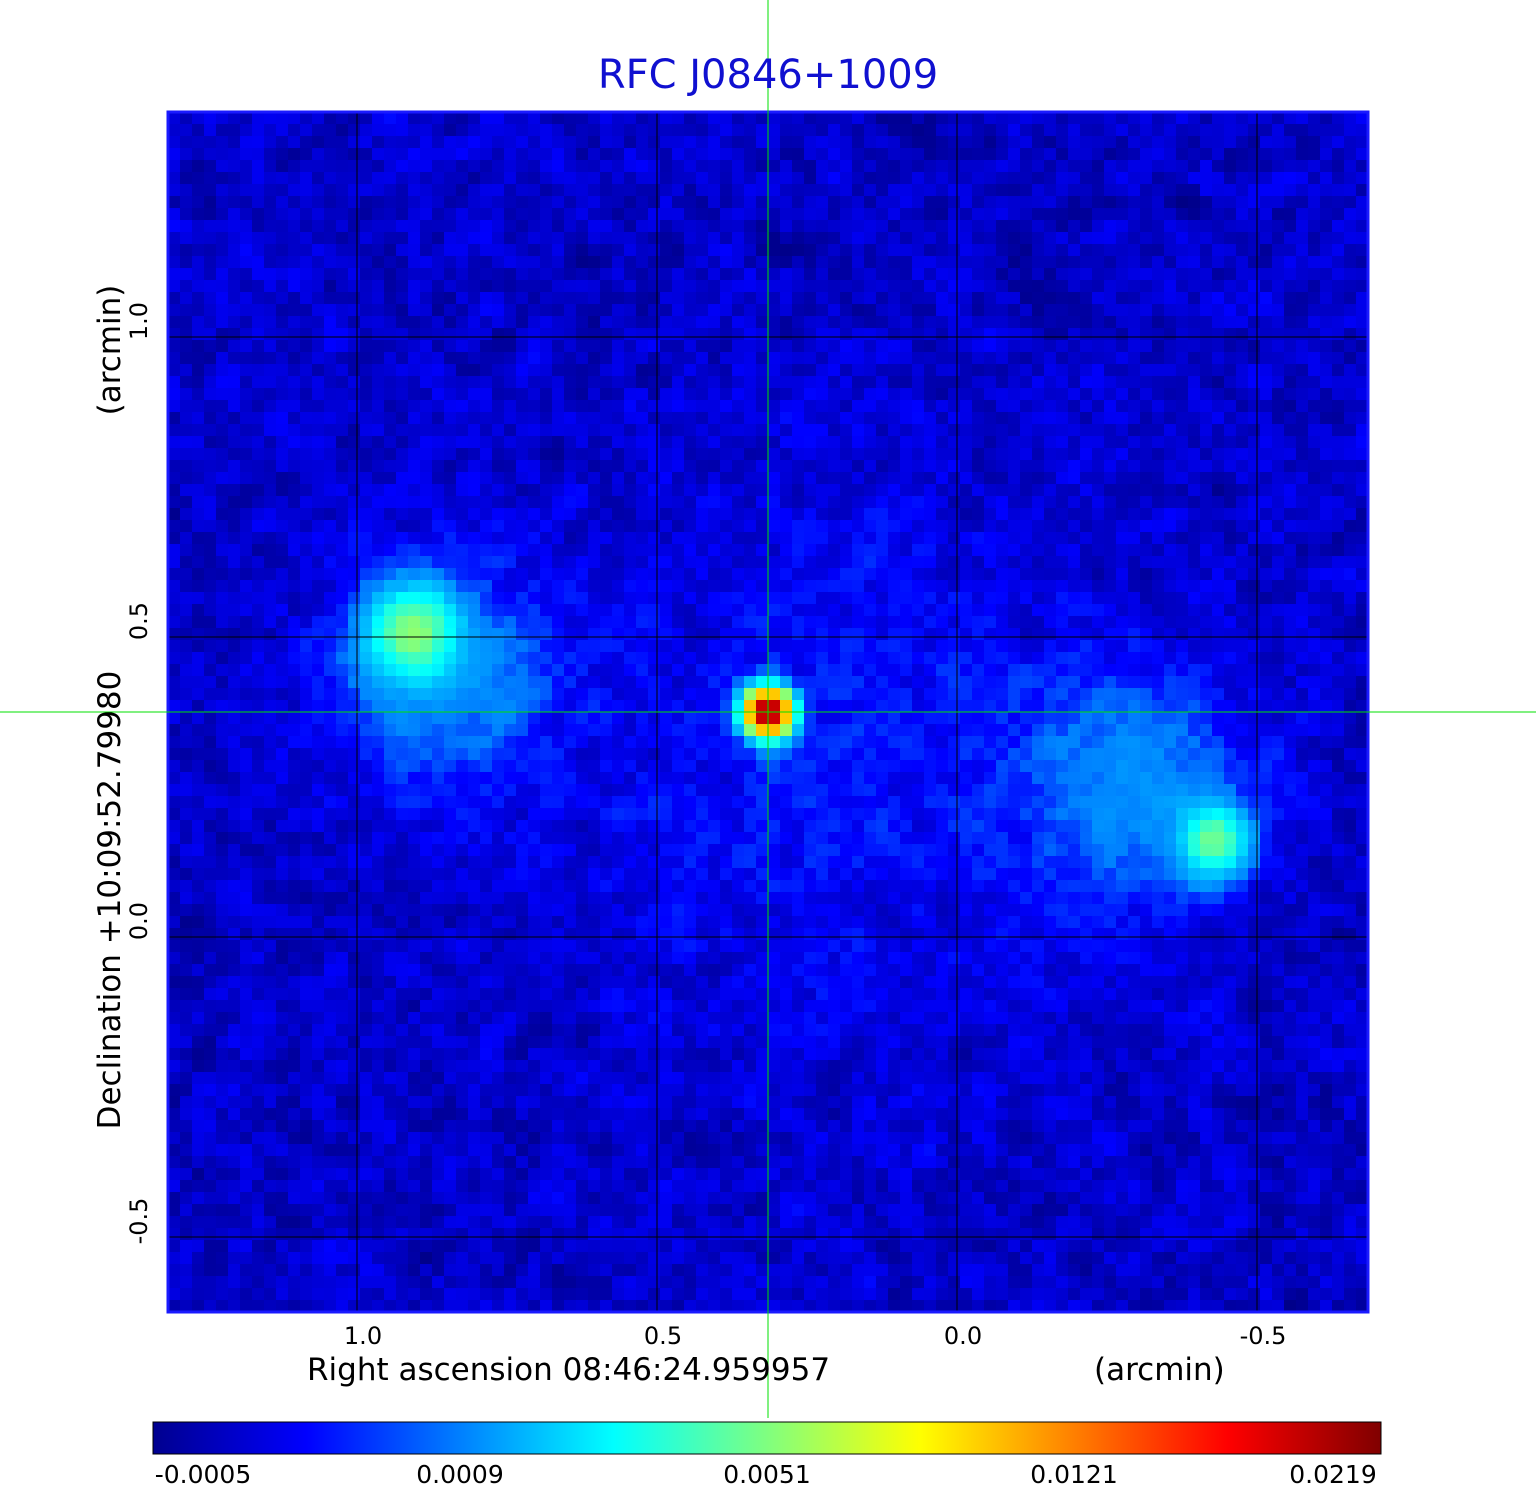  I want to click on colorbar-tick-label: 0.0009, so click(459, 1474).